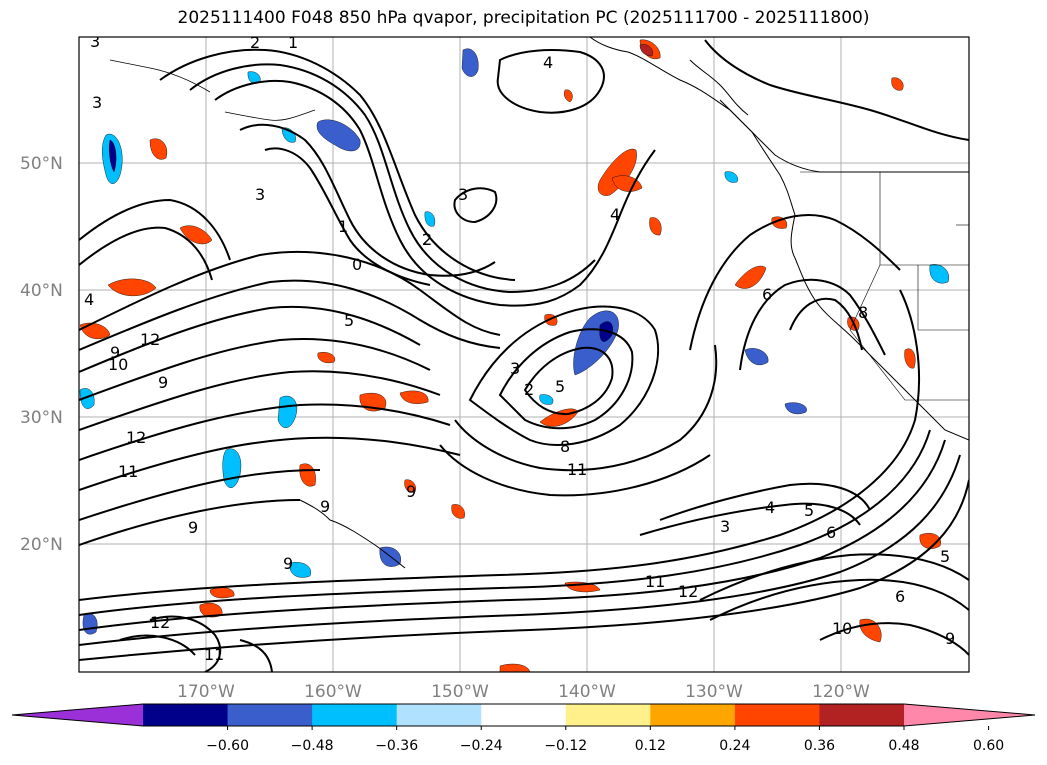 This screenshot has width=1047, height=765. I want to click on lat-tick-label: 30°N, so click(41, 418).